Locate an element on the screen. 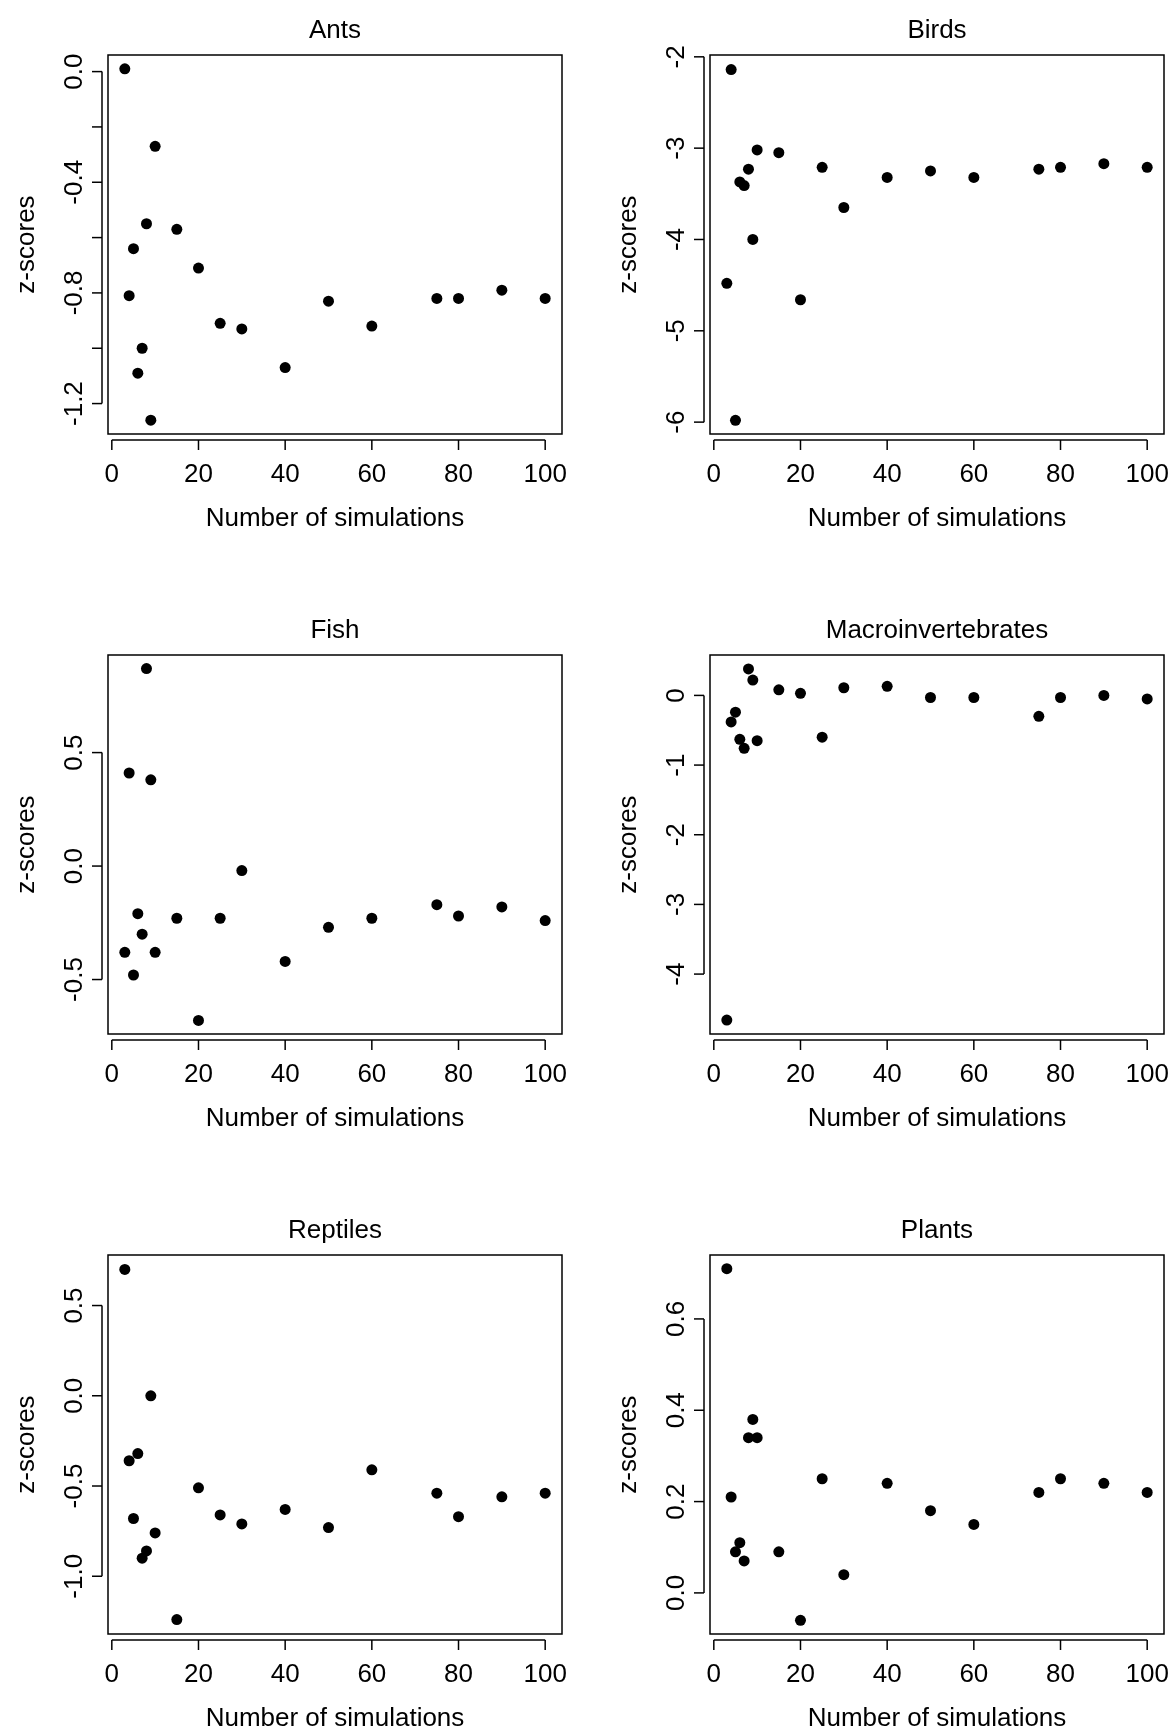  y-tick-label: -1 is located at coordinates (675, 765).